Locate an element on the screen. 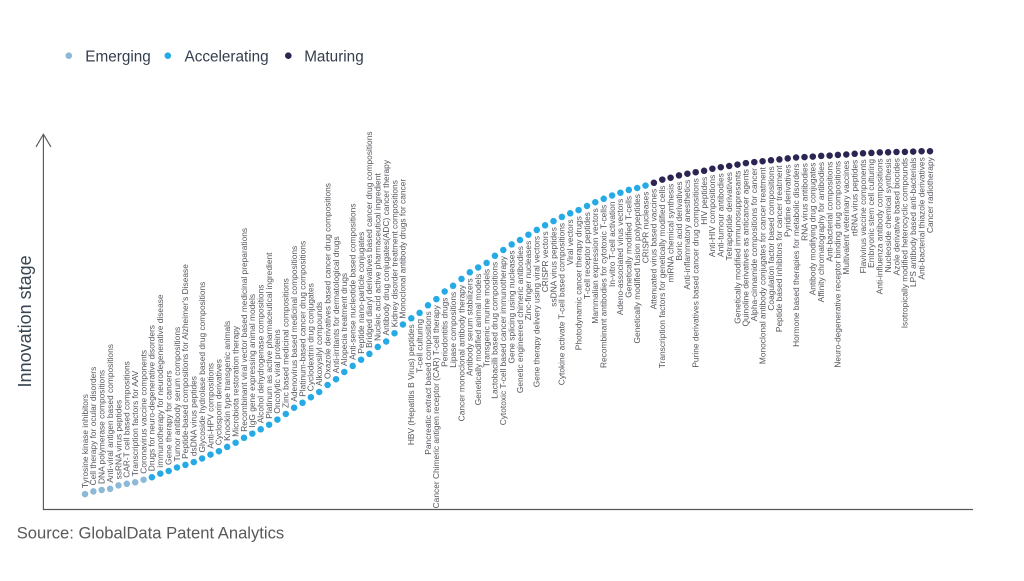 The width and height of the screenshot is (1024, 581). svg-text: Transgenic murine models is located at coordinates (486, 318).